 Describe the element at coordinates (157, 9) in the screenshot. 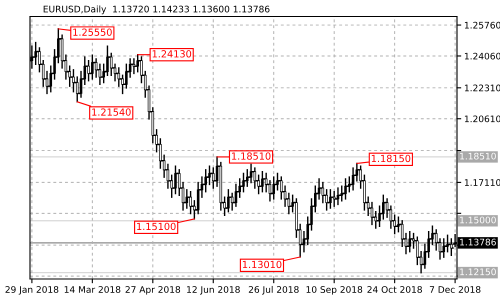

I see `chart-title: EURUSD,Daily 1.13720 1.14233 1.13600 1.13786` at that location.